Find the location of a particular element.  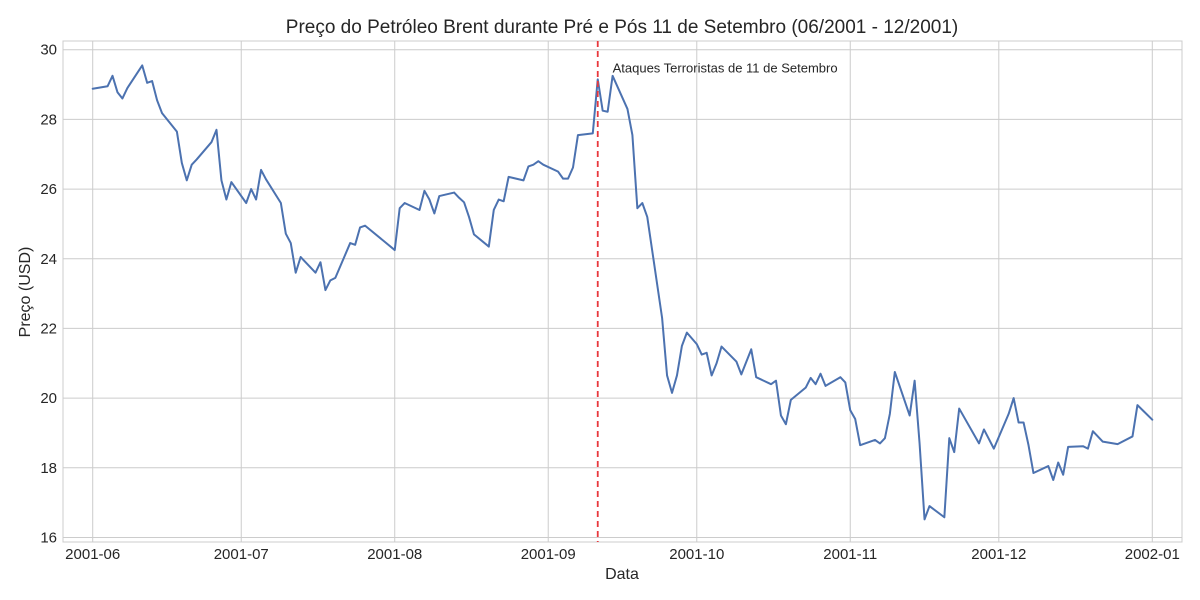

x-axis-label: Data is located at coordinates (622, 574).